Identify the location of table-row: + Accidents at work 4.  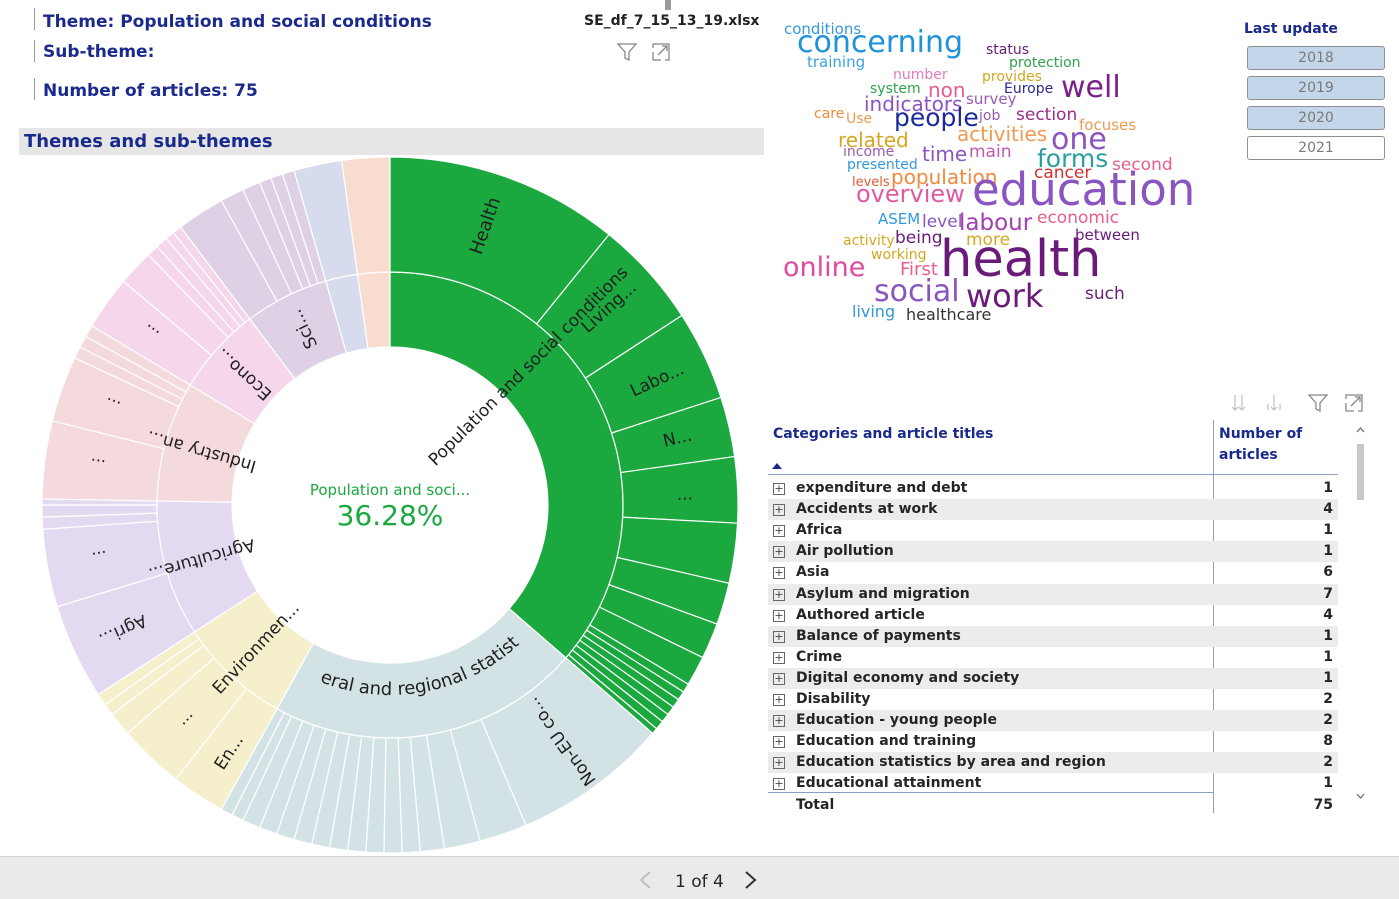
(1053, 510).